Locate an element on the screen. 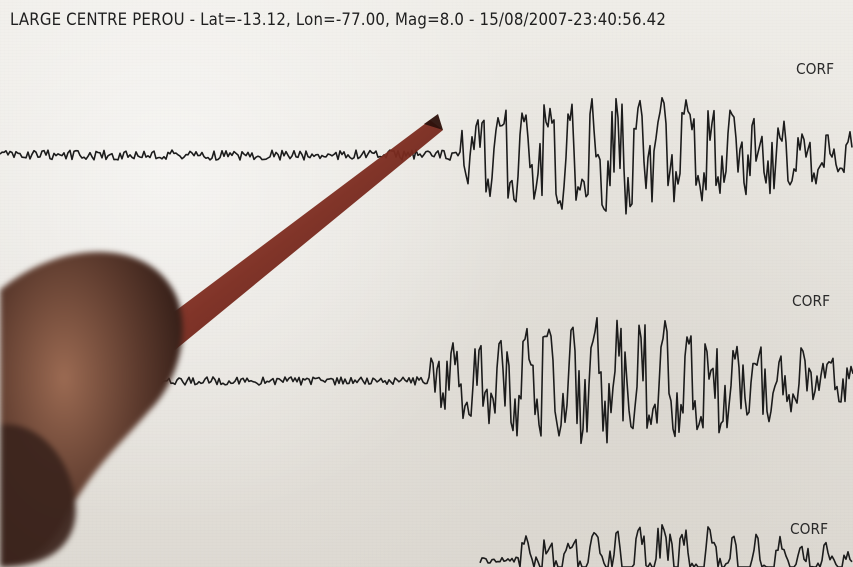  trace-label-3: CORF is located at coordinates (809, 529).